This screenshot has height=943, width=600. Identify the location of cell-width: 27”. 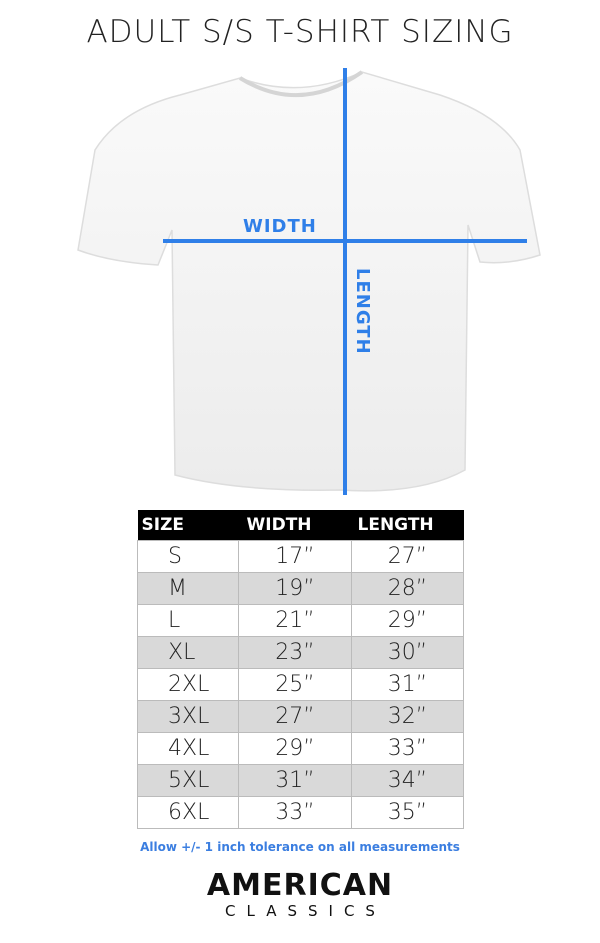
(295, 716).